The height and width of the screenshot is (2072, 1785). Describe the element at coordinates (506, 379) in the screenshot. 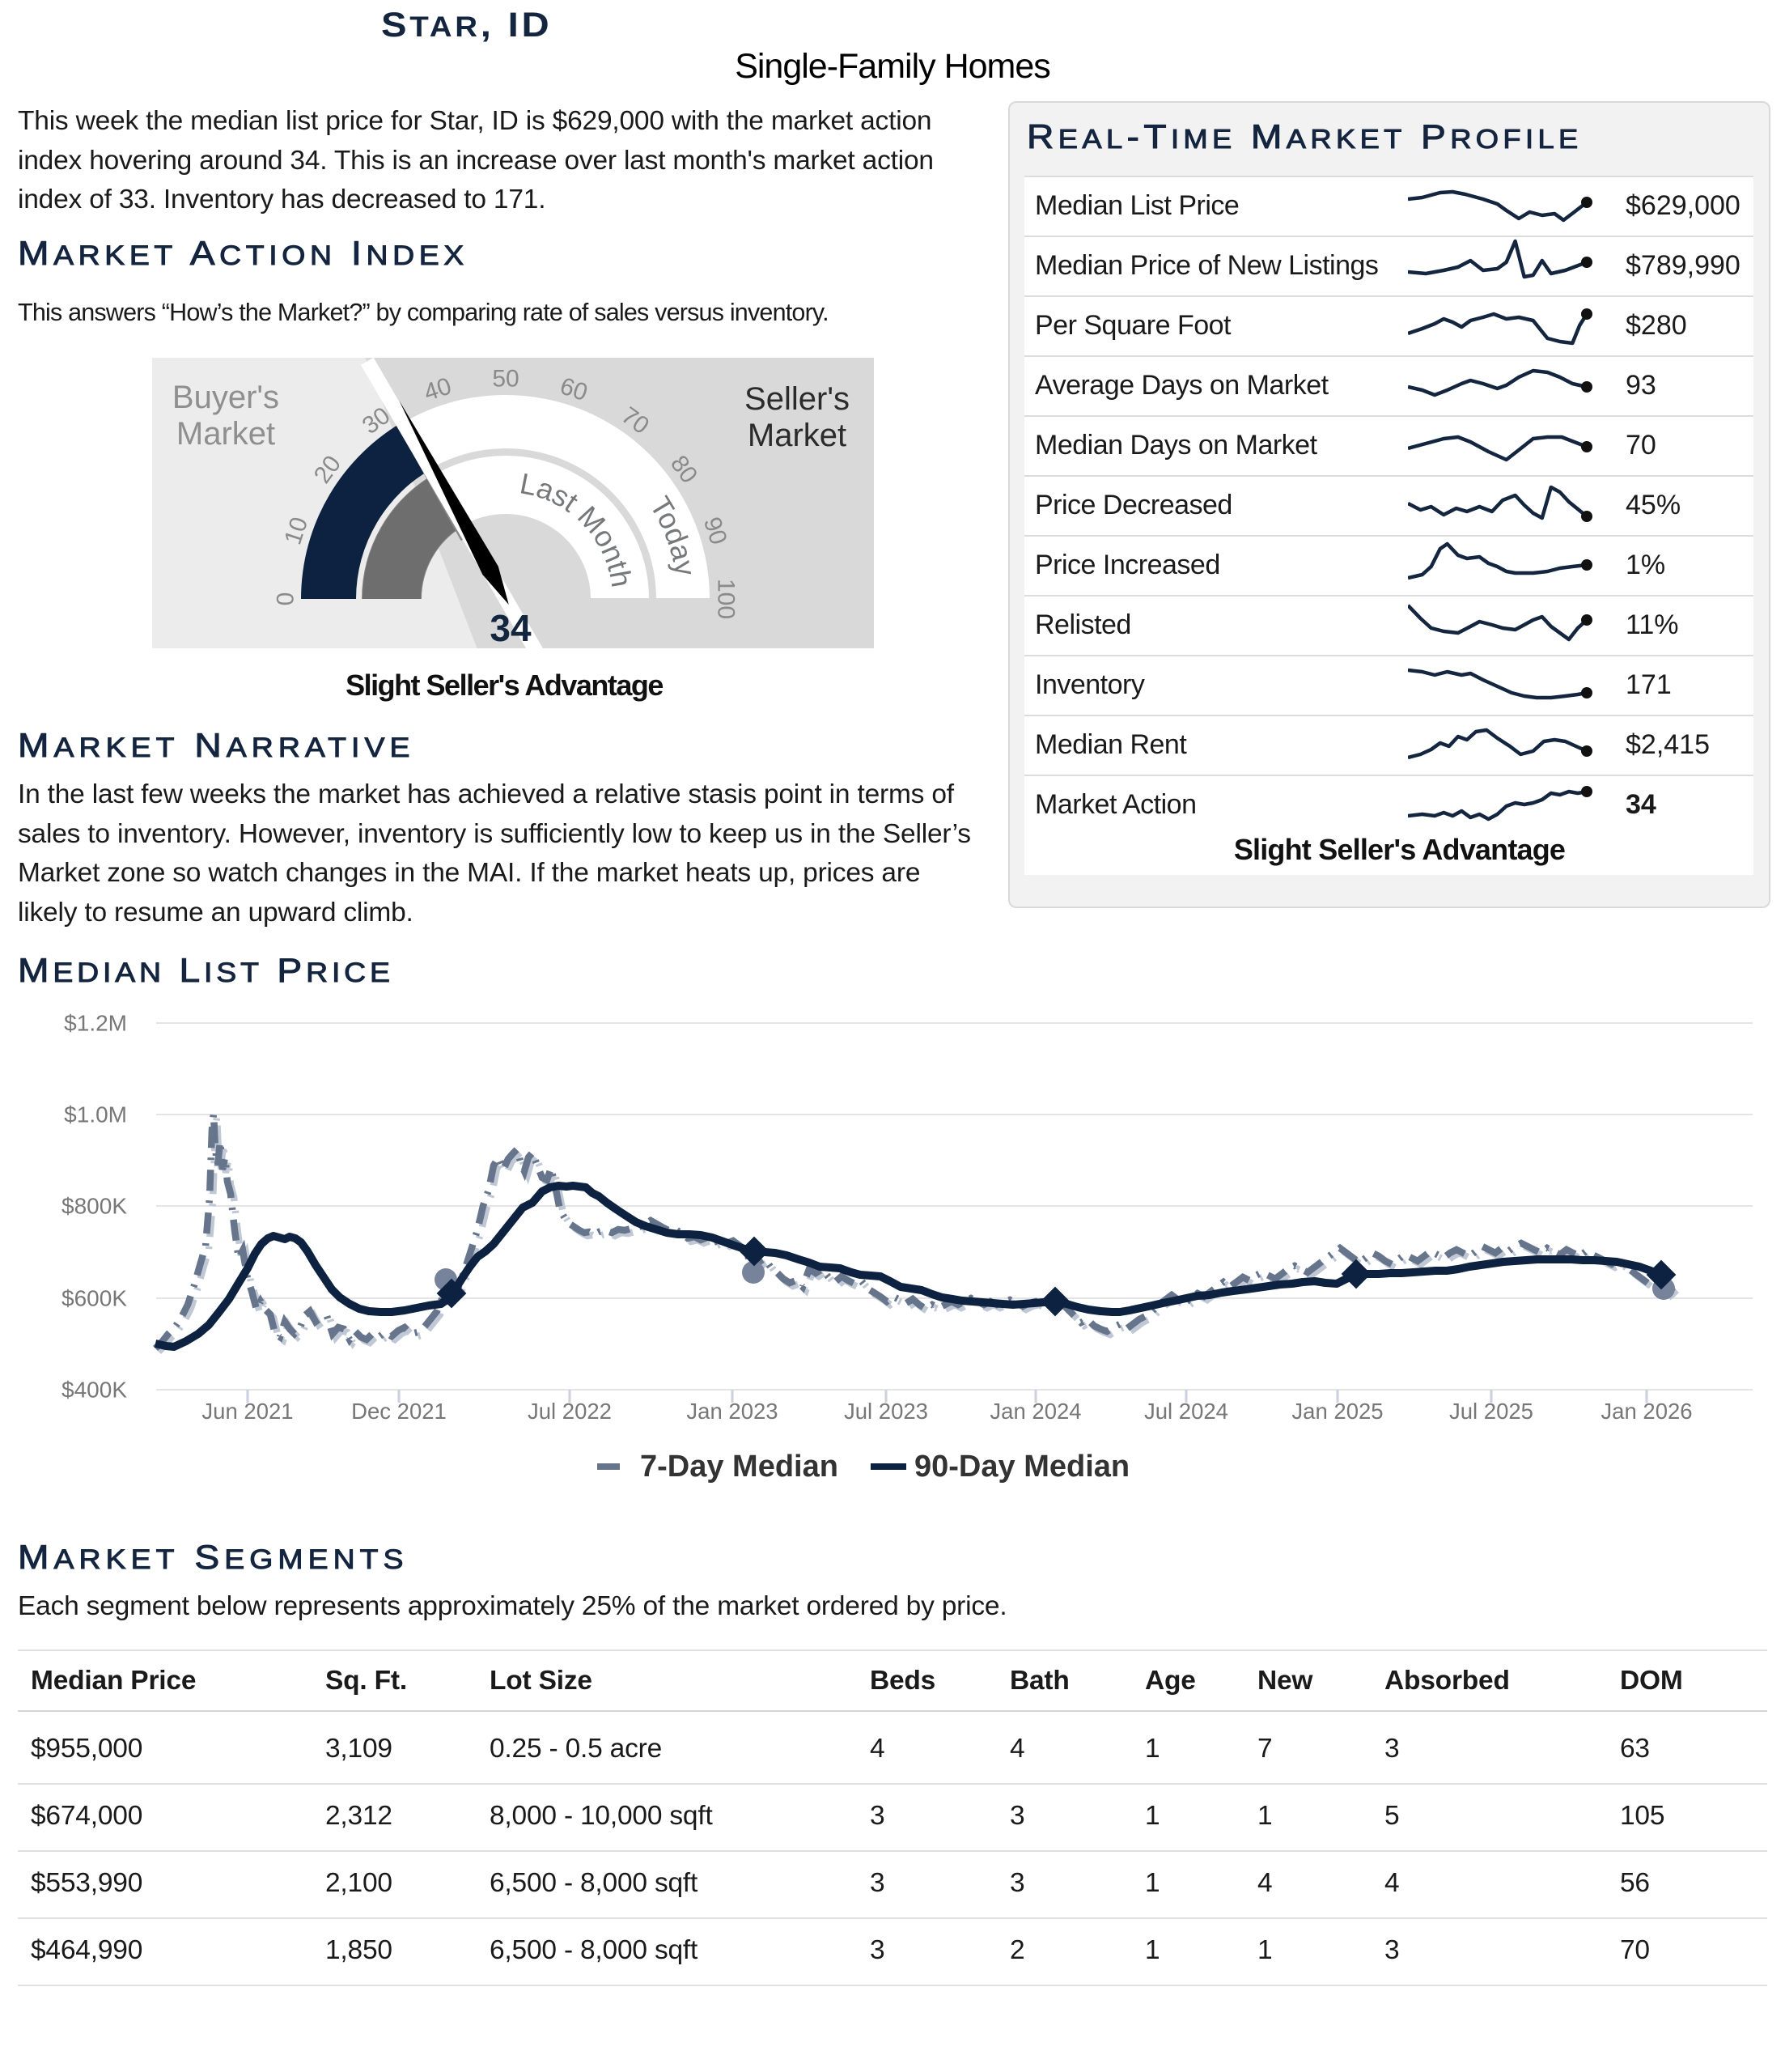

I see `svg-text: 50` at that location.